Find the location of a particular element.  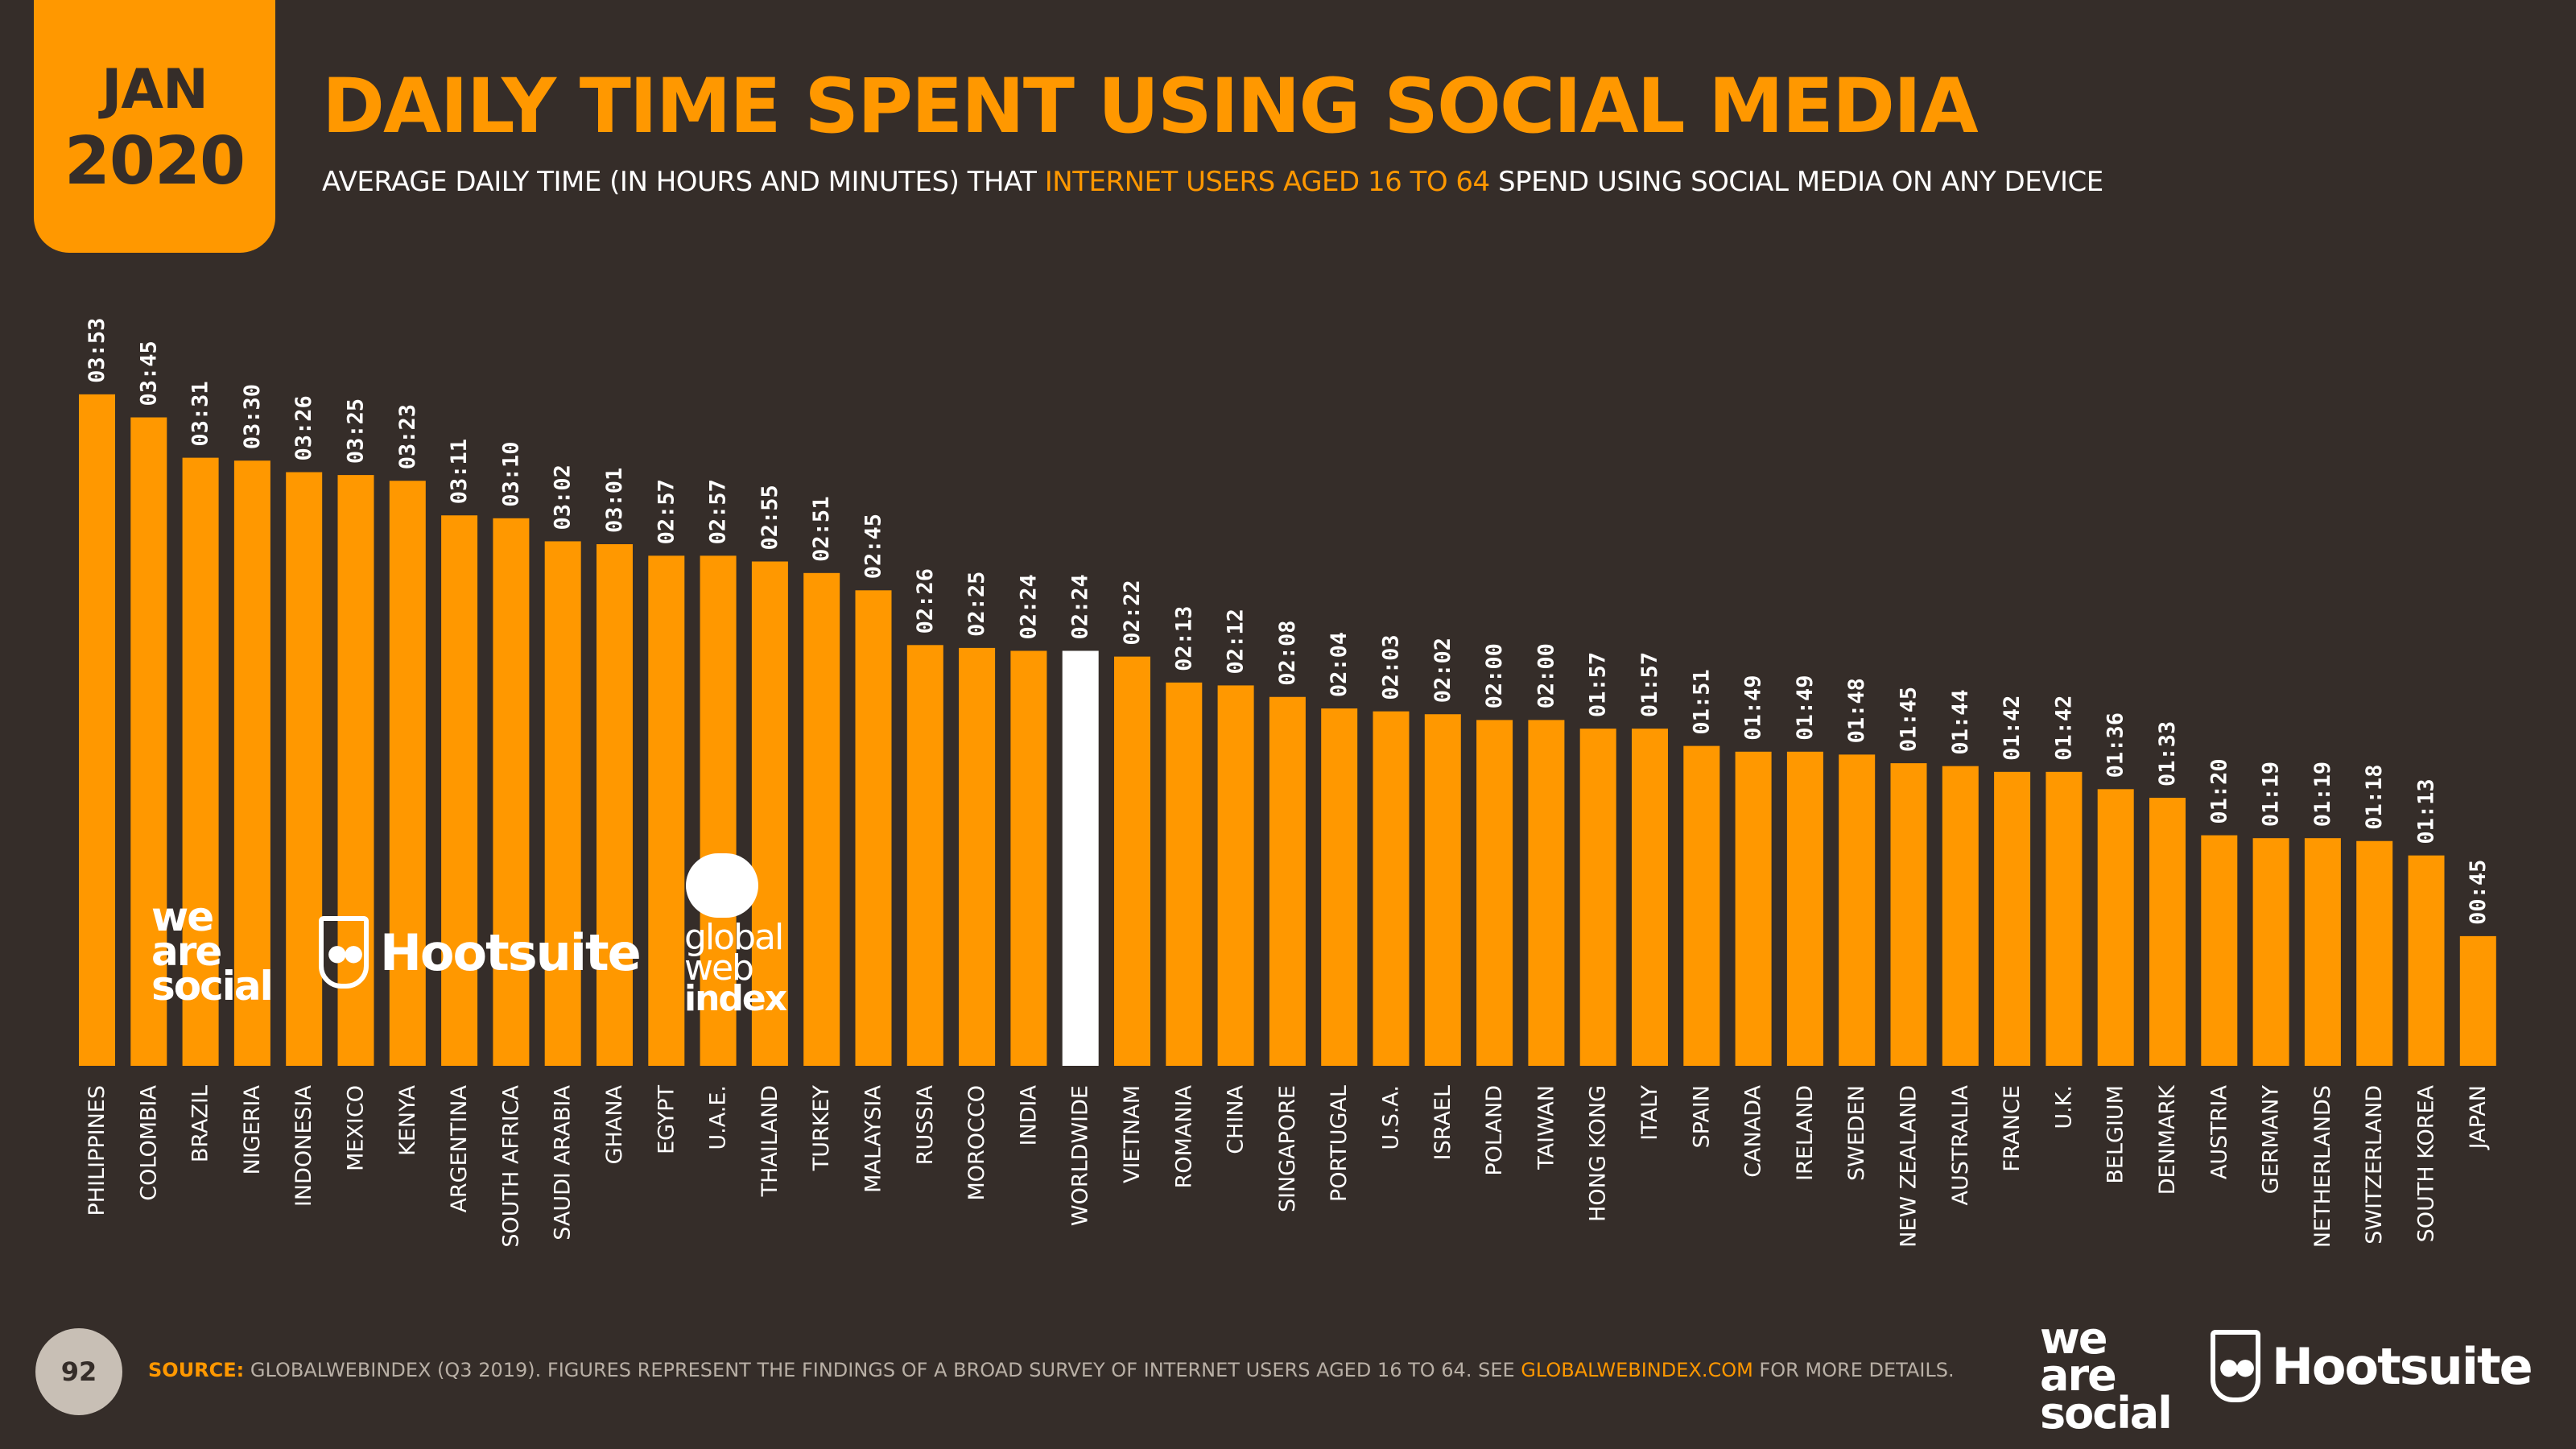

category-label: SWITZERLAND is located at coordinates (2374, 1165).